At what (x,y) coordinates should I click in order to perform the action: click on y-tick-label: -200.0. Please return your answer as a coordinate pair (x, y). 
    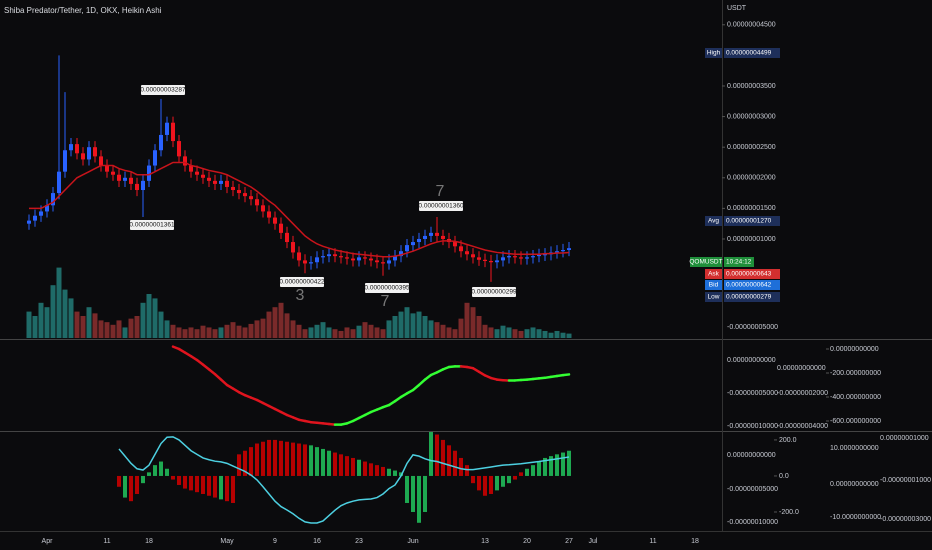
    Looking at the image, I should click on (789, 512).